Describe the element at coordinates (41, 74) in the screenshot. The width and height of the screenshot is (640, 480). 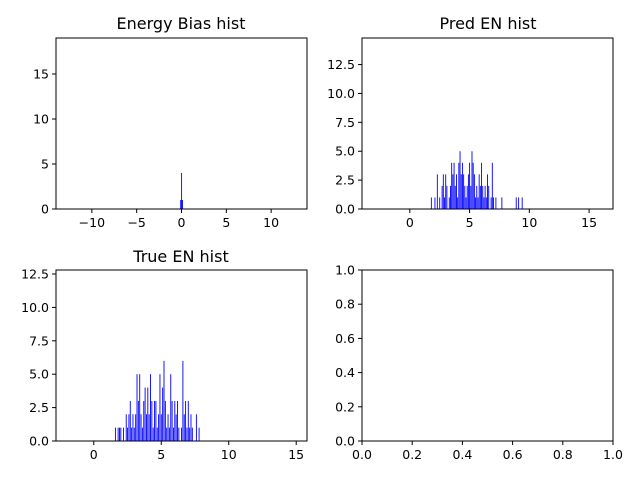
I see `y-tick-label: 15` at that location.